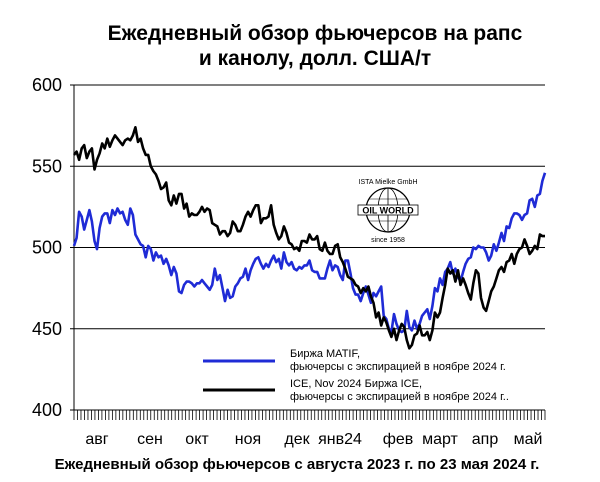 The height and width of the screenshot is (482, 600). Describe the element at coordinates (388, 240) in the screenshot. I see `logo-bottom-text: since 1958` at that location.